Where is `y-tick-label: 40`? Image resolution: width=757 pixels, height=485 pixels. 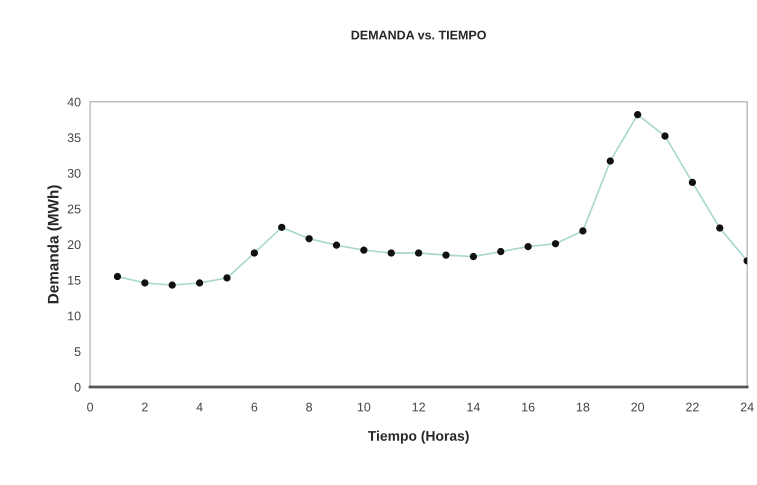 y-tick-label: 40 is located at coordinates (74, 102).